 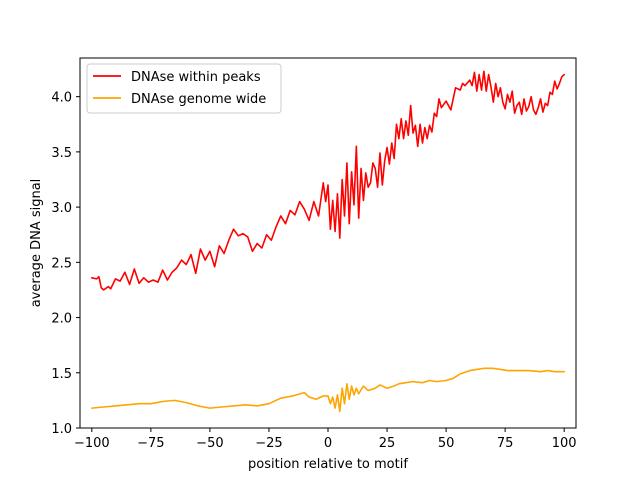 I want to click on y-tick-label: 4.0, so click(x=61, y=98).